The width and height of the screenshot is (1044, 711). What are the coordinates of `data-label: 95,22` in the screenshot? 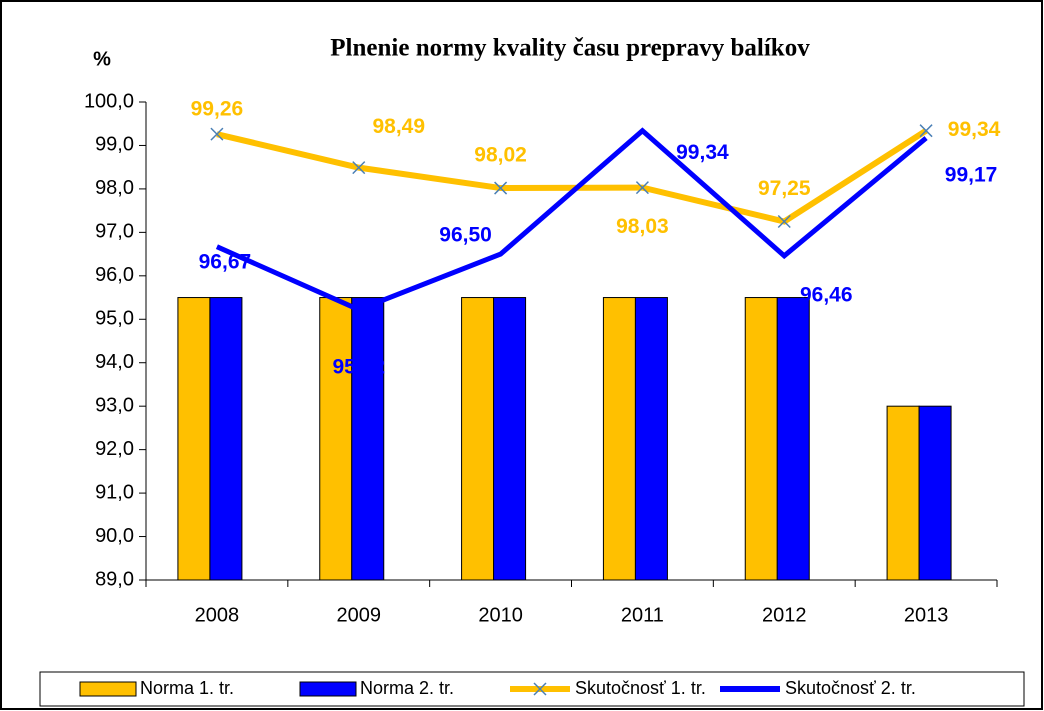 It's located at (358, 366).